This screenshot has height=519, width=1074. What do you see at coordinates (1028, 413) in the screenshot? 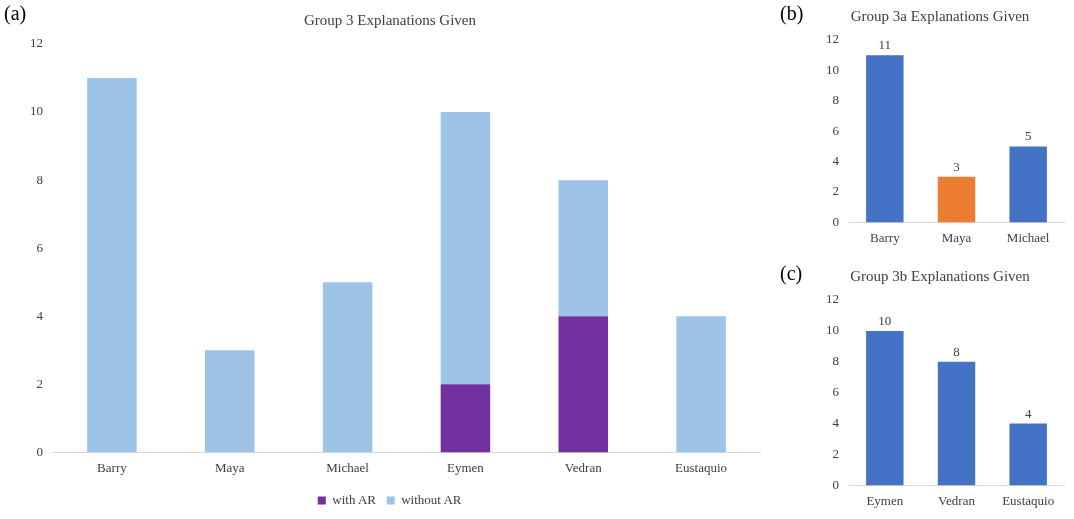
I see `data-label: 4` at bounding box center [1028, 413].